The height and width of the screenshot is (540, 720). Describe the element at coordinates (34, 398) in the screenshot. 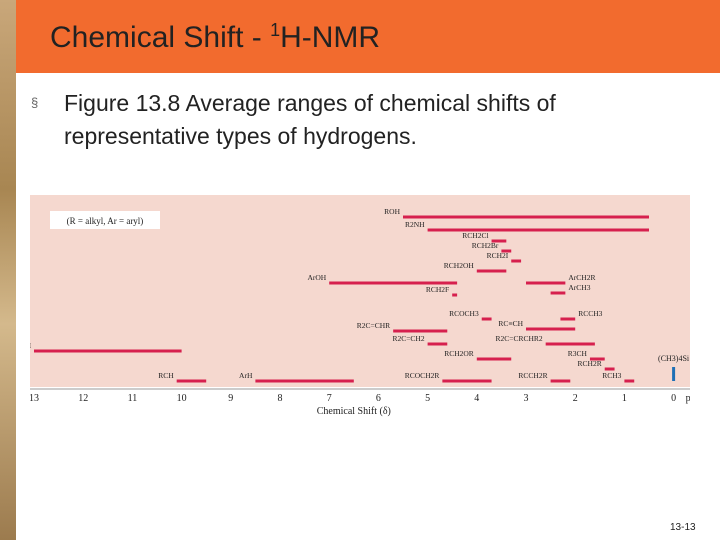

I see `x-tick-label-0: 13` at that location.